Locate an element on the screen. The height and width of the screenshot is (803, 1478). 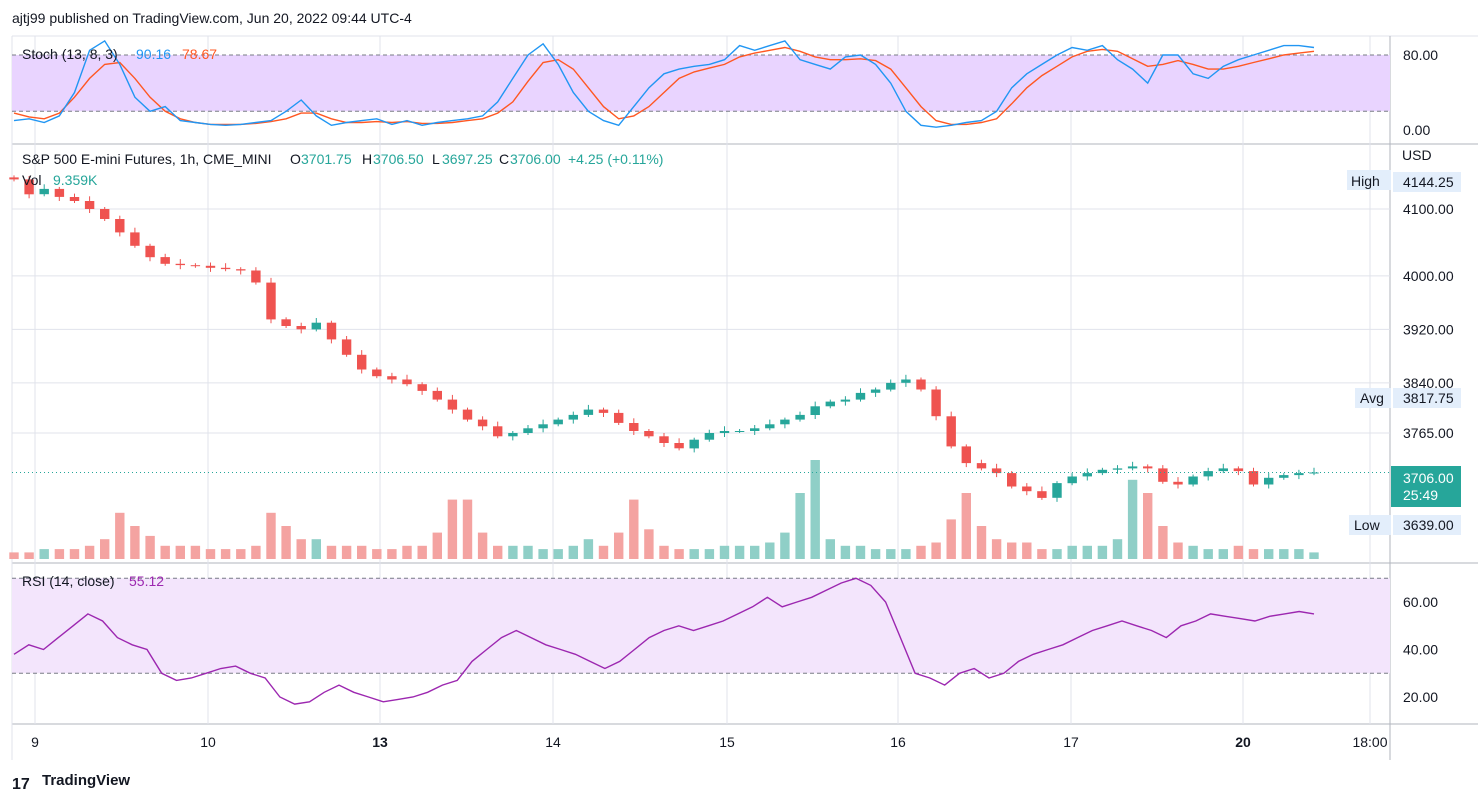
ohlc-open: 3701.75 is located at coordinates (326, 159).